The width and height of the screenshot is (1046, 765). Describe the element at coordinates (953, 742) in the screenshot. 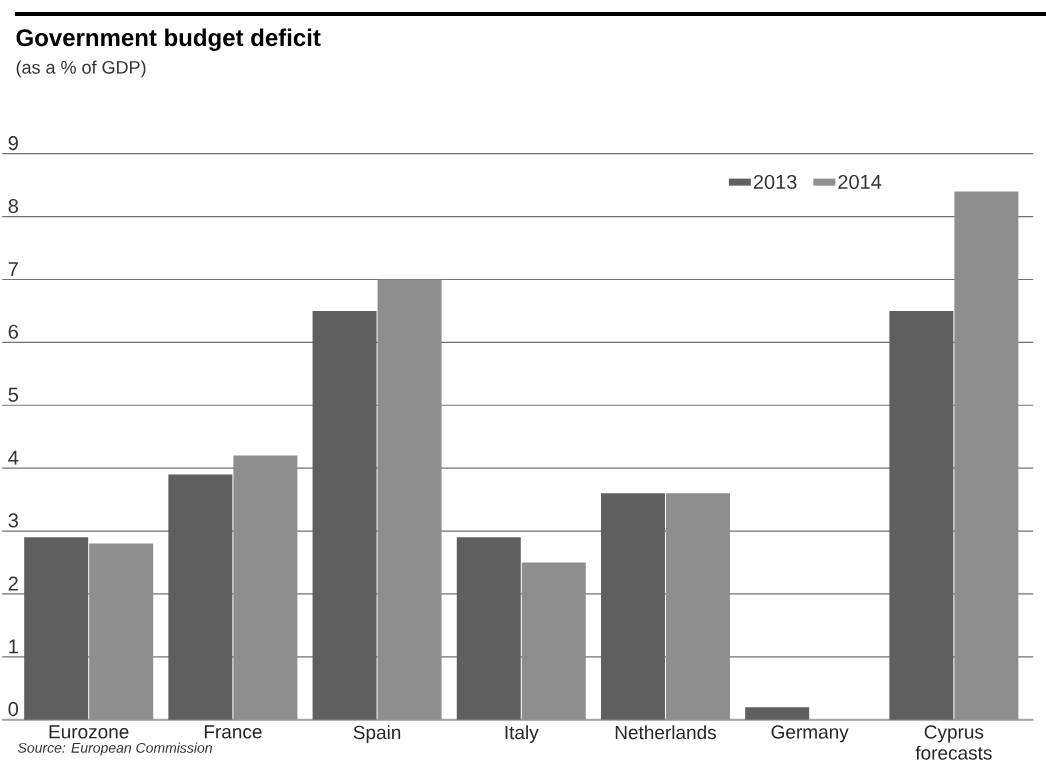

I see `x-tick-label: Cyprus forecasts` at that location.